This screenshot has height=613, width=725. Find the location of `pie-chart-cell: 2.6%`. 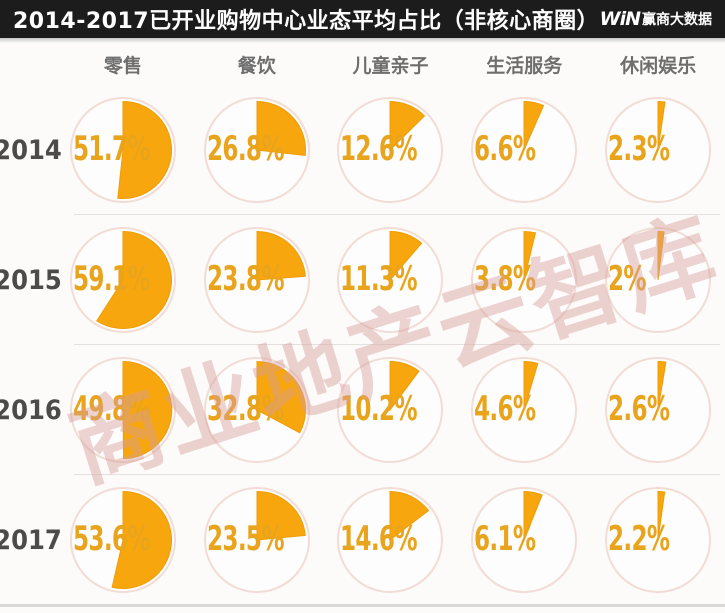

pie-chart-cell: 2.6% is located at coordinates (658, 410).